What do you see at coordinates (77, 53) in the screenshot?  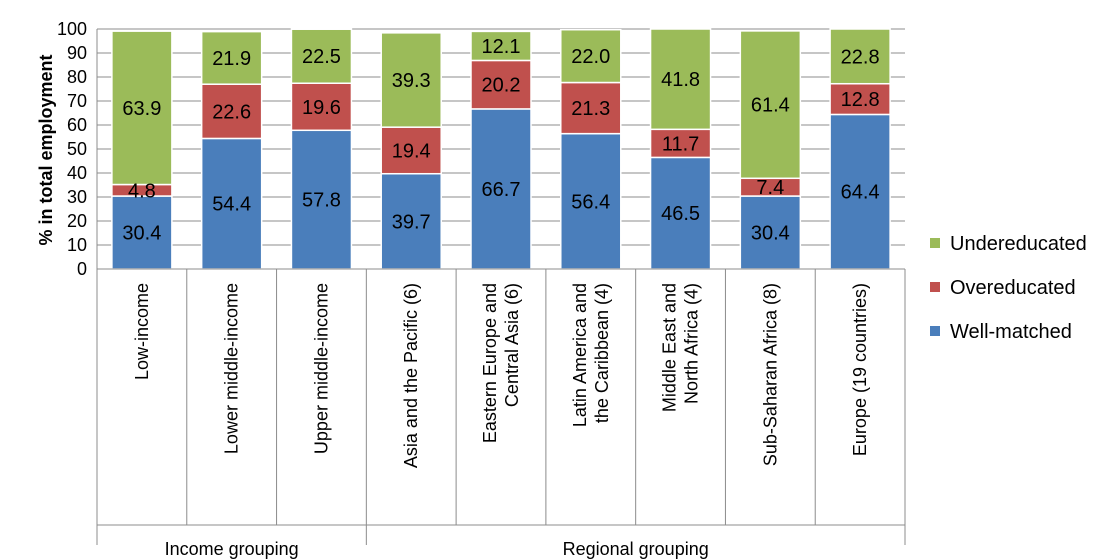 I see `y-tick-label: 90` at bounding box center [77, 53].